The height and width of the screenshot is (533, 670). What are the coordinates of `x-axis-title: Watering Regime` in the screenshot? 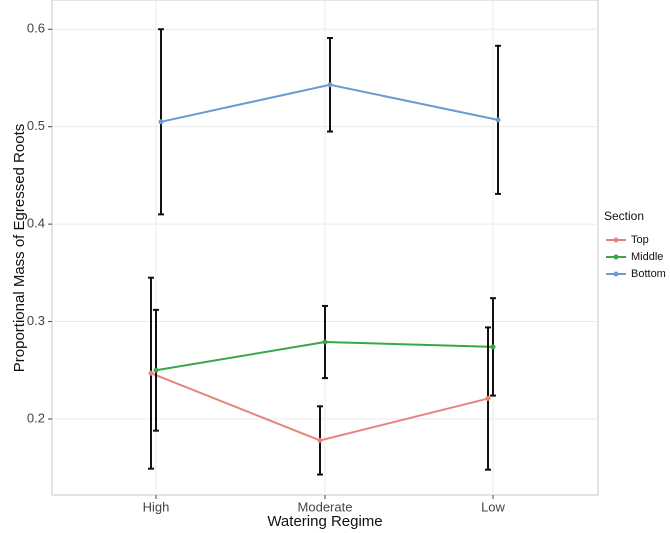 It's located at (324, 521).